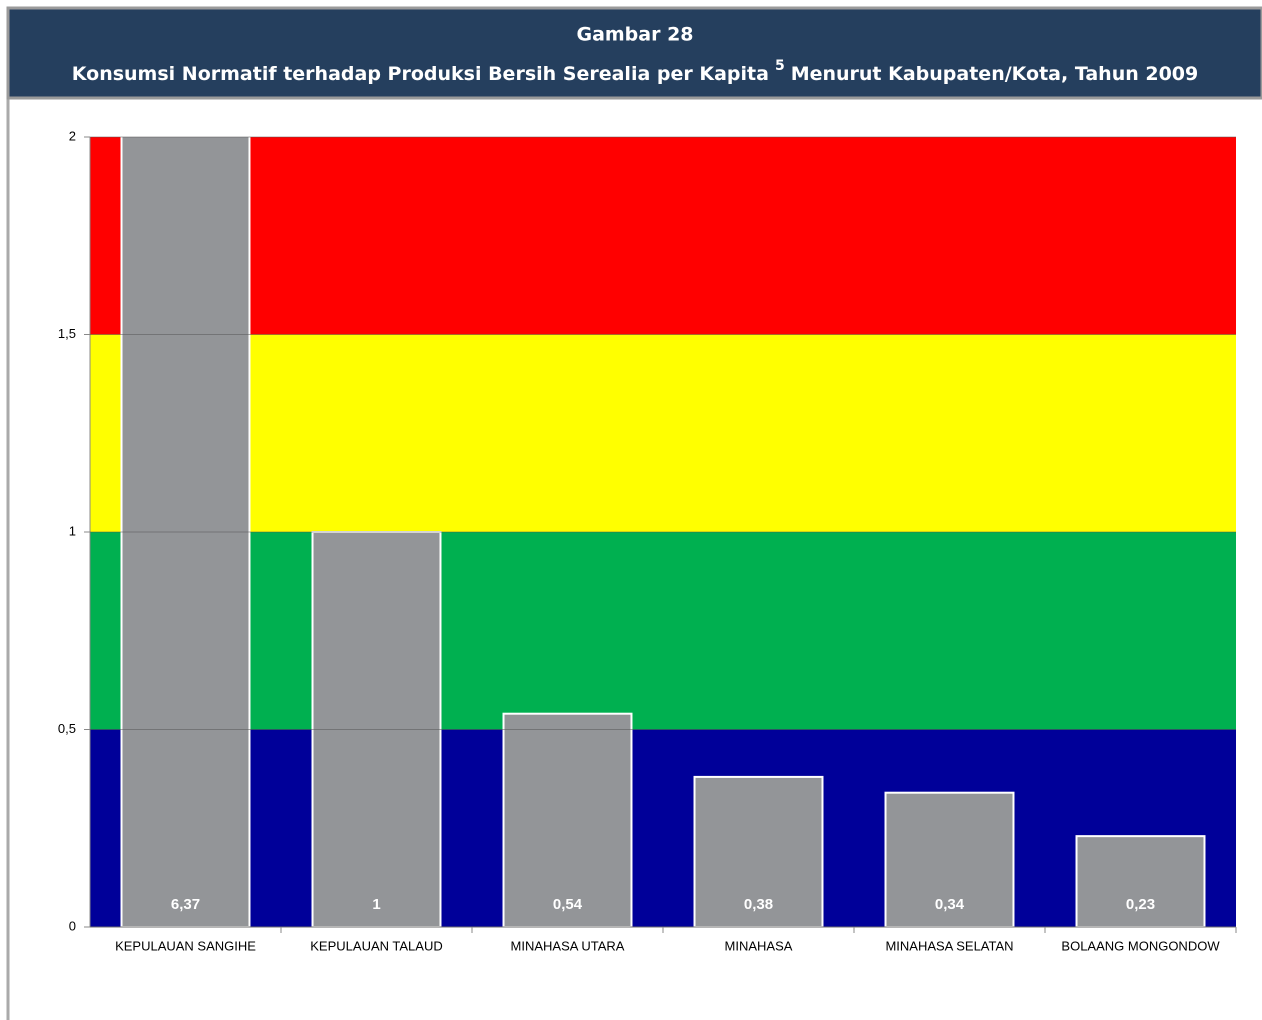 Image resolution: width=1262 pixels, height=1020 pixels. What do you see at coordinates (185, 945) in the screenshot?
I see `x-tick-label: KEPULAUAN SANGIHE` at bounding box center [185, 945].